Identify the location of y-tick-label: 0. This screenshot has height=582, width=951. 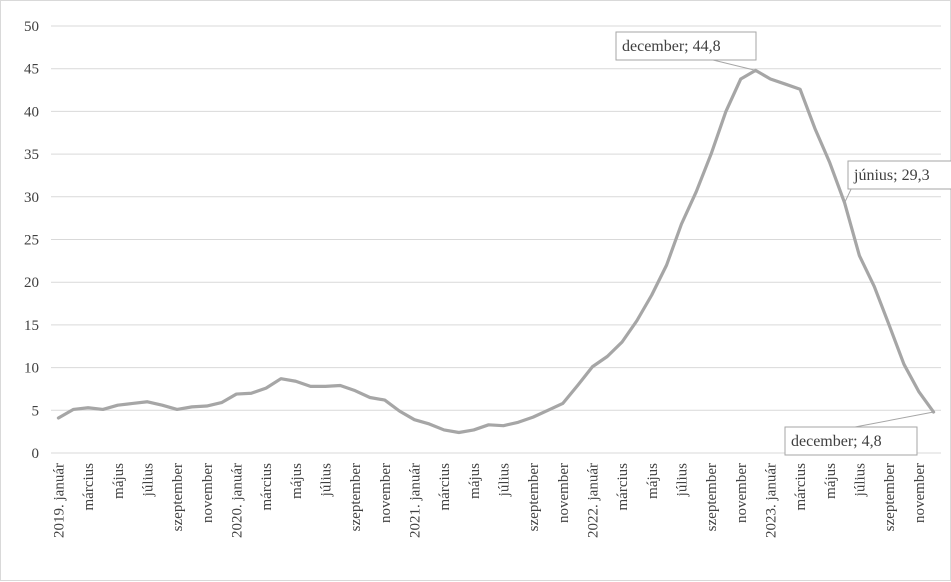
(36, 454).